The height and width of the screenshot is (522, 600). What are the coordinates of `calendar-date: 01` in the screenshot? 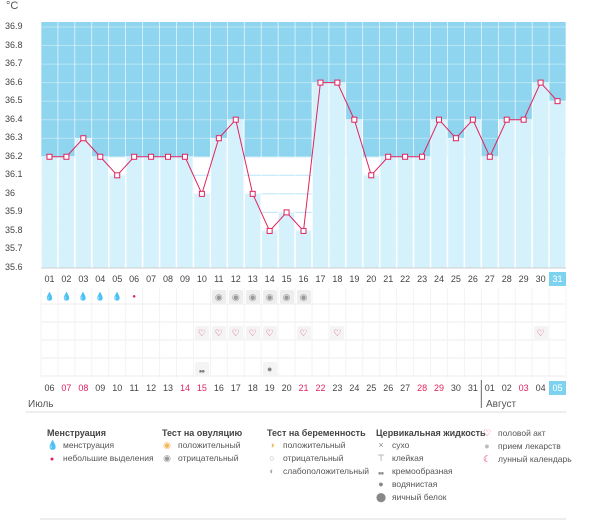 It's located at (489, 388).